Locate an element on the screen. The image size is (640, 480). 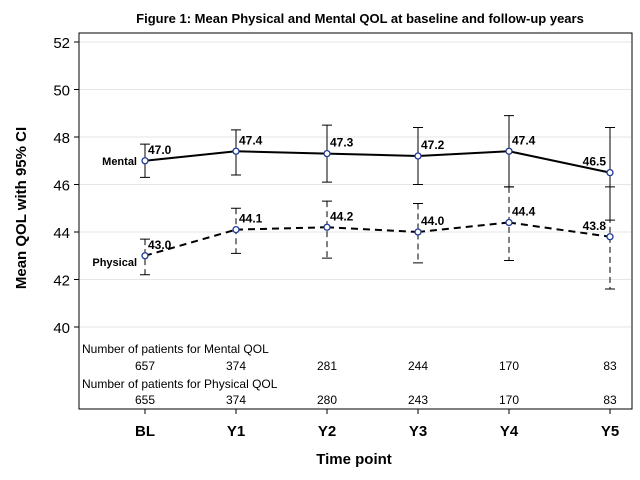
physical-data-label: 44.1 is located at coordinates (251, 219).